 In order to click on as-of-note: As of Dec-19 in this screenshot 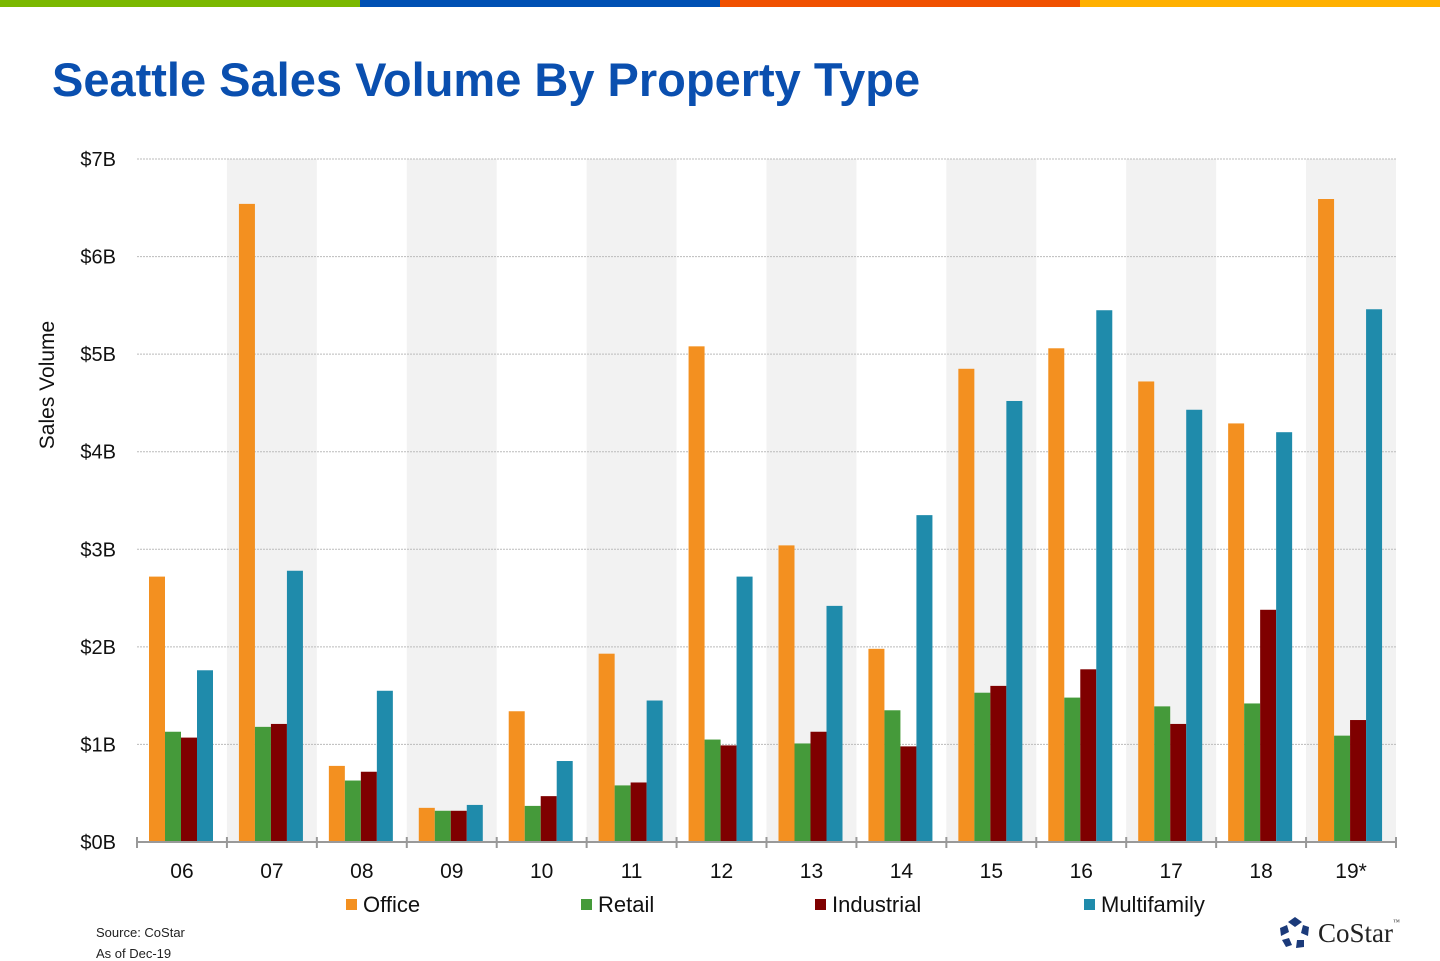, I will do `click(134, 953)`.